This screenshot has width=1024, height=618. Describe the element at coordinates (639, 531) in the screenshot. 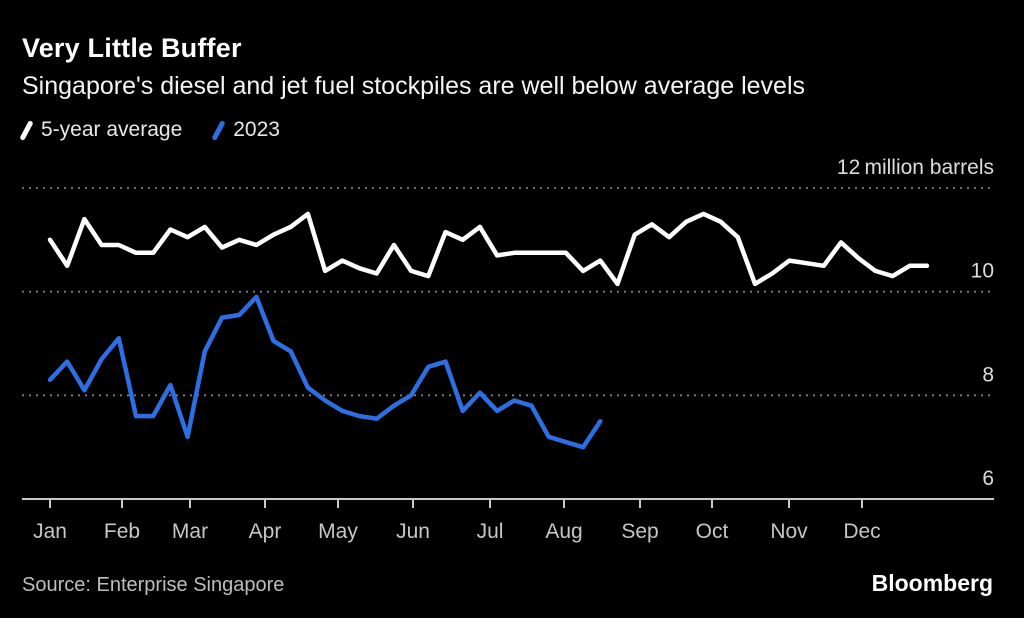

I see `x-axis-label-Sep: Sep` at that location.